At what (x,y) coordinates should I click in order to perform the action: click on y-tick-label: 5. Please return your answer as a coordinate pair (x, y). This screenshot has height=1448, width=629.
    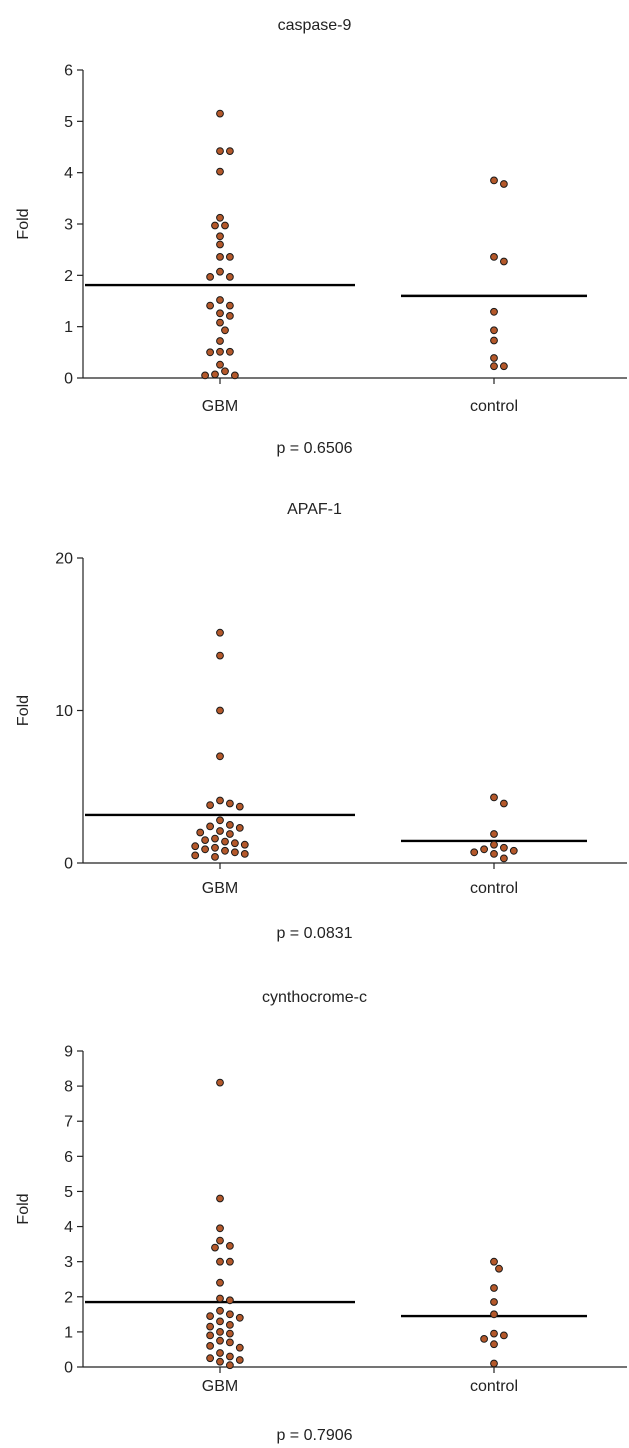
    Looking at the image, I should click on (68, 122).